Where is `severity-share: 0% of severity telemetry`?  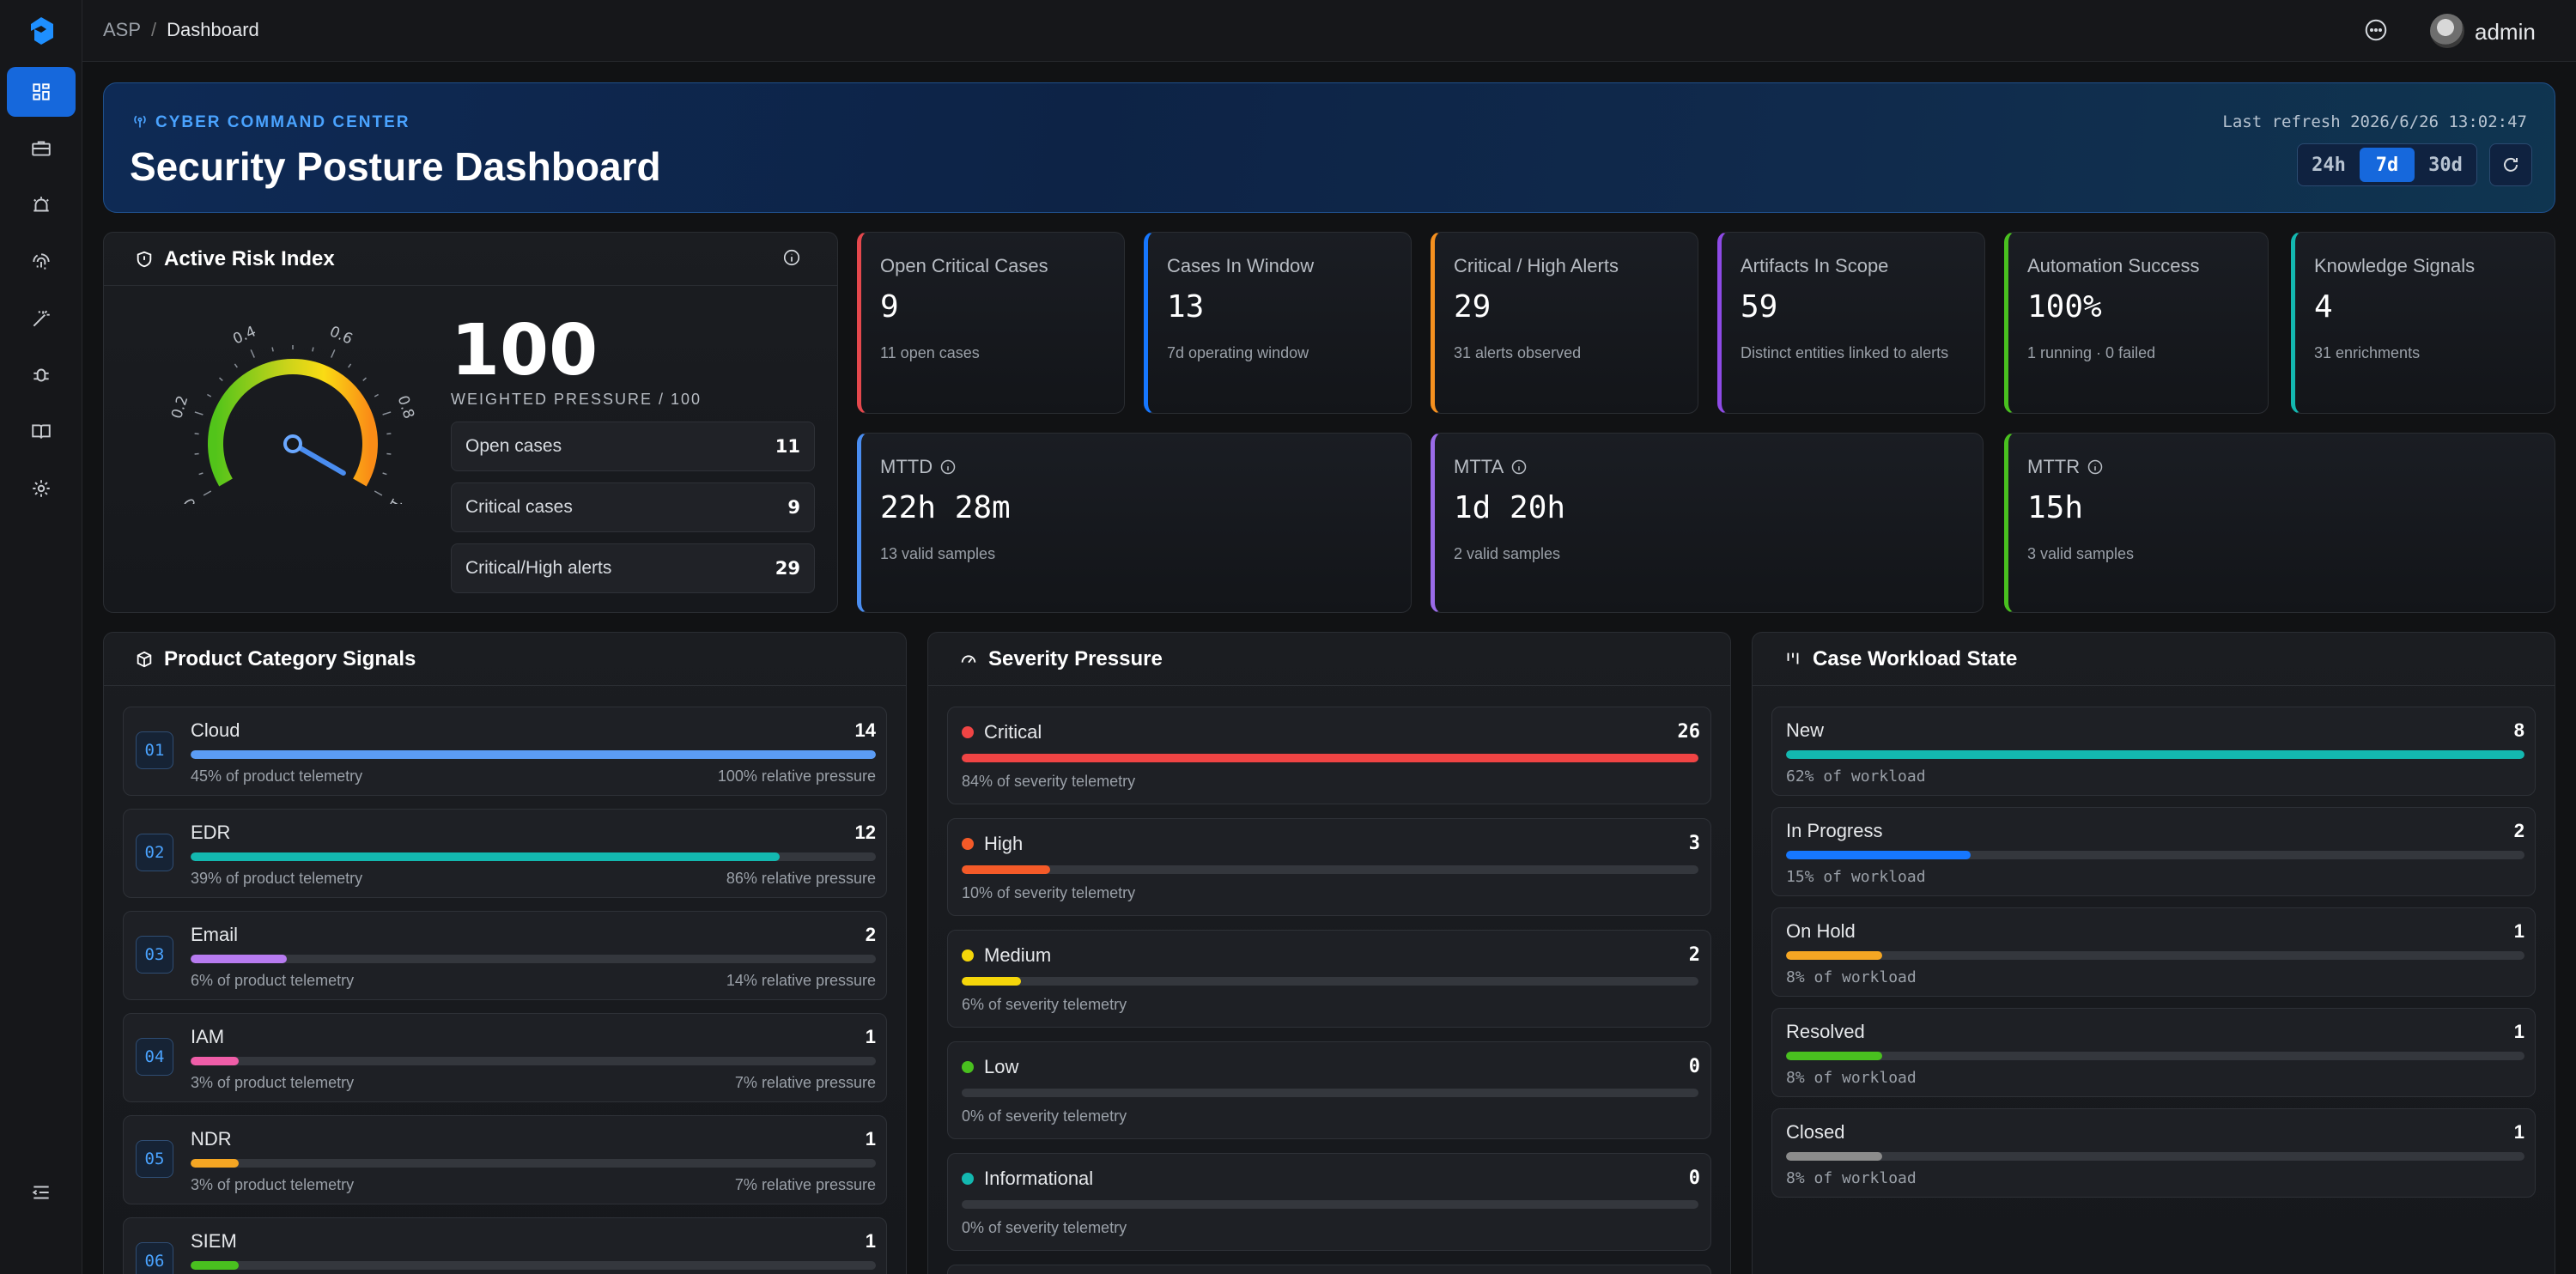 severity-share: 0% of severity telemetry is located at coordinates (1045, 1116).